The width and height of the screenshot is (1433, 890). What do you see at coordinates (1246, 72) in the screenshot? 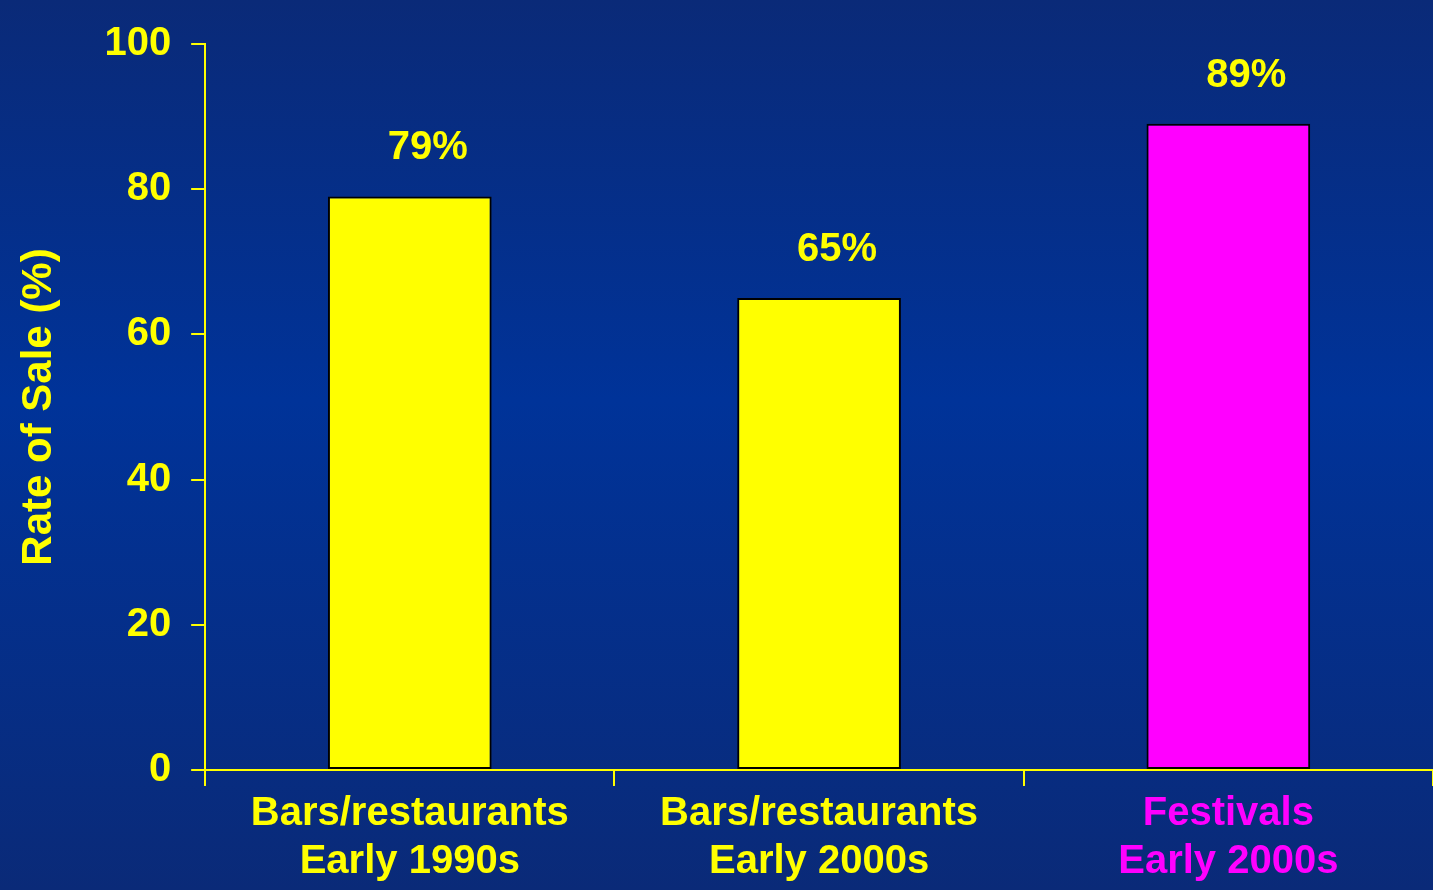
I see `data-label: 89%` at bounding box center [1246, 72].